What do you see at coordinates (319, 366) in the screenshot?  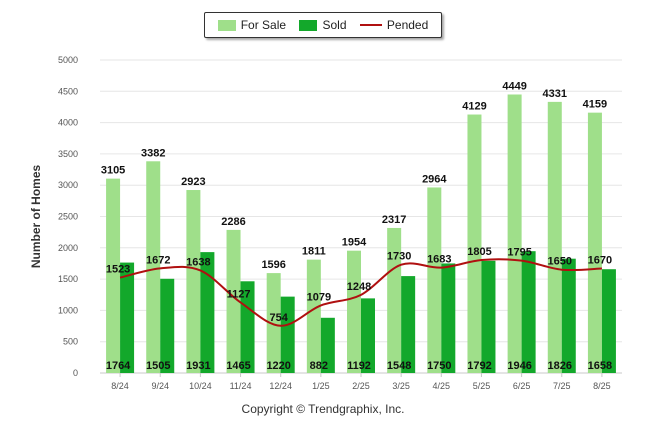 I see `data-label-sold: 882` at bounding box center [319, 366].